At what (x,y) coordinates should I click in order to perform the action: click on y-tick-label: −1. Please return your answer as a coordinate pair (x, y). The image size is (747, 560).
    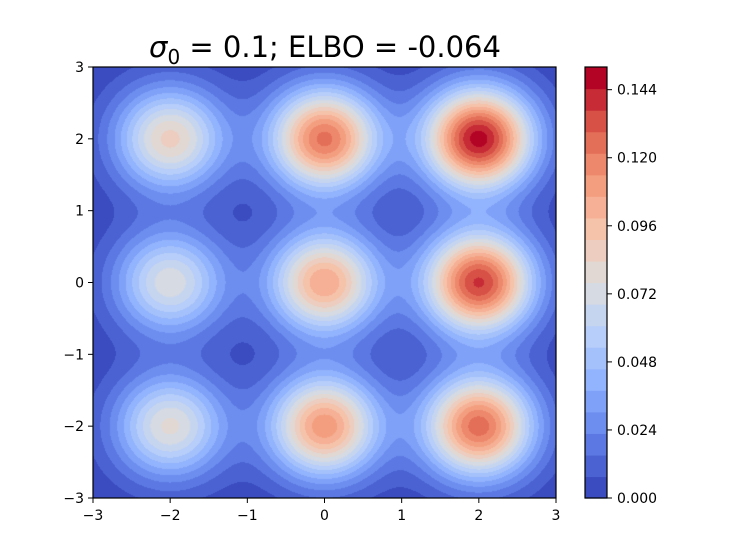
    Looking at the image, I should click on (73, 355).